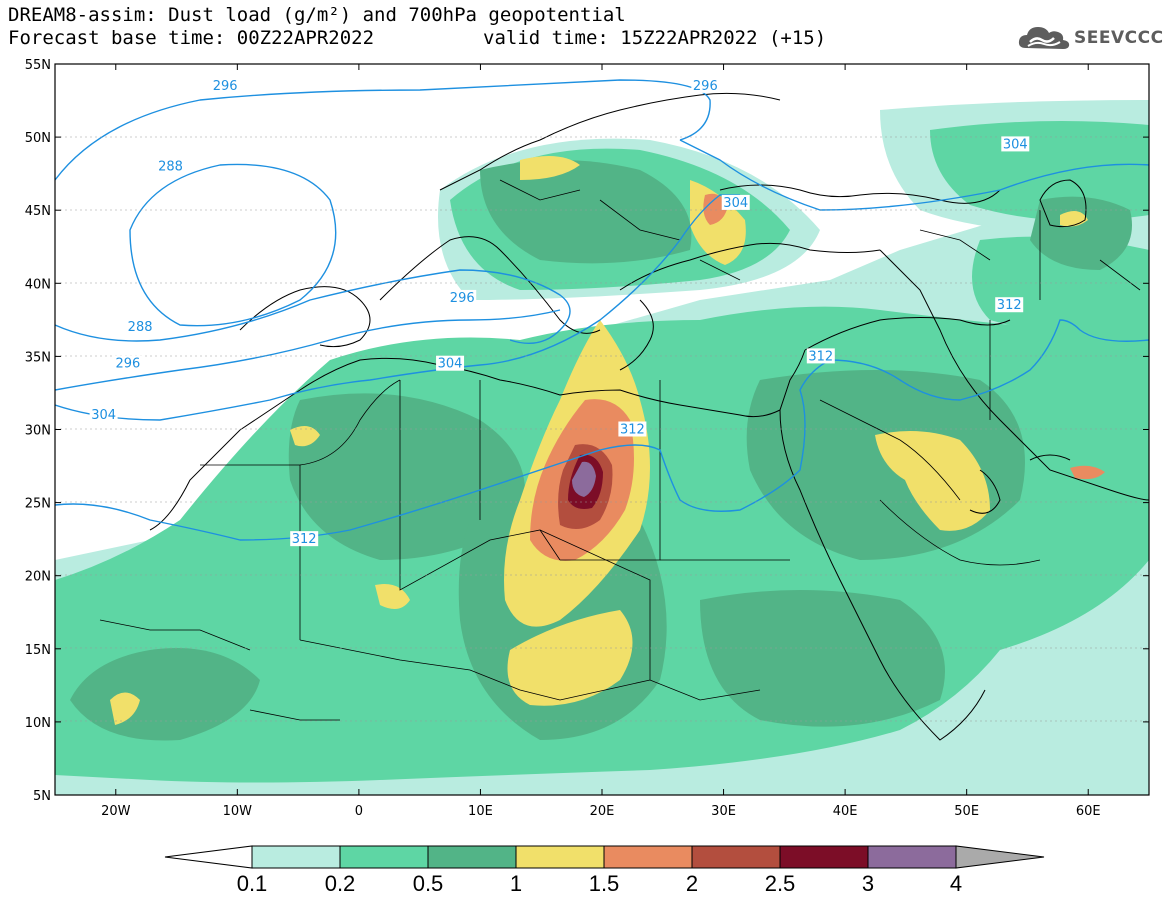 This screenshot has width=1165, height=907. I want to click on lat-label: 35N, so click(38, 357).